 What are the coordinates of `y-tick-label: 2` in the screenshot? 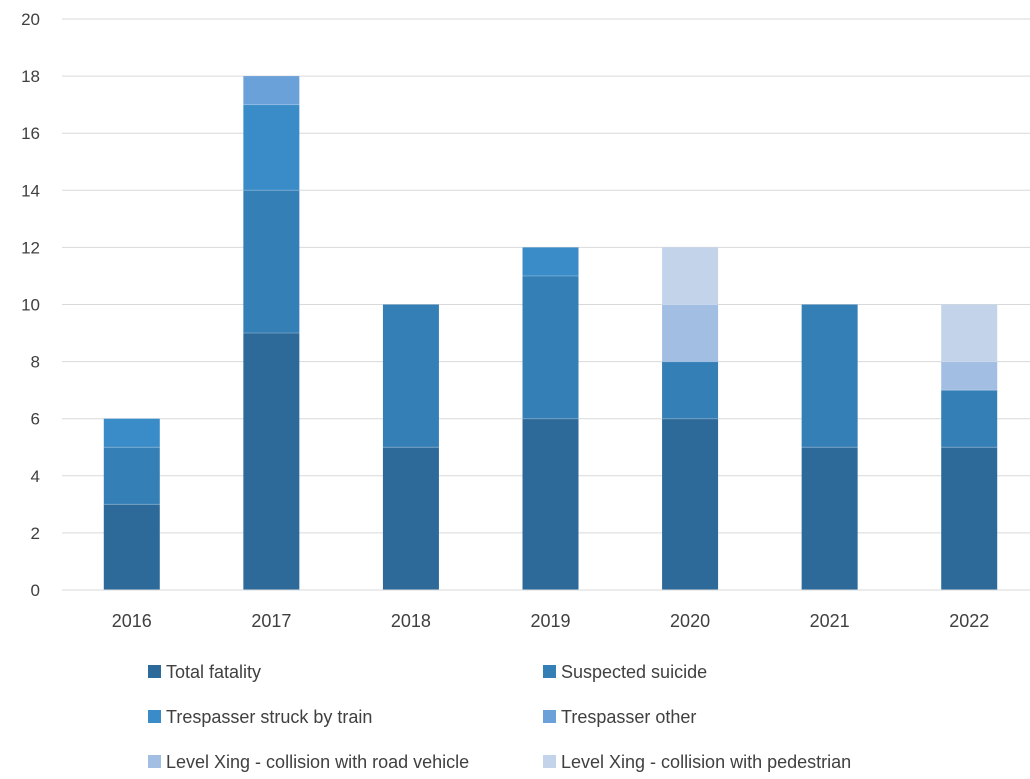 It's located at (35, 533).